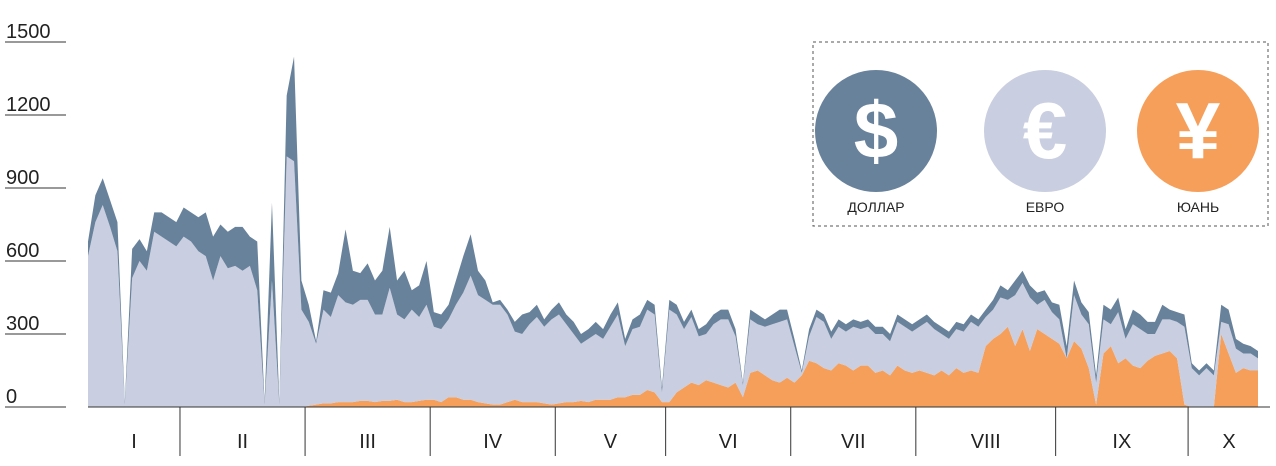  Describe the element at coordinates (367, 442) in the screenshot. I see `x-tick-label: III` at that location.